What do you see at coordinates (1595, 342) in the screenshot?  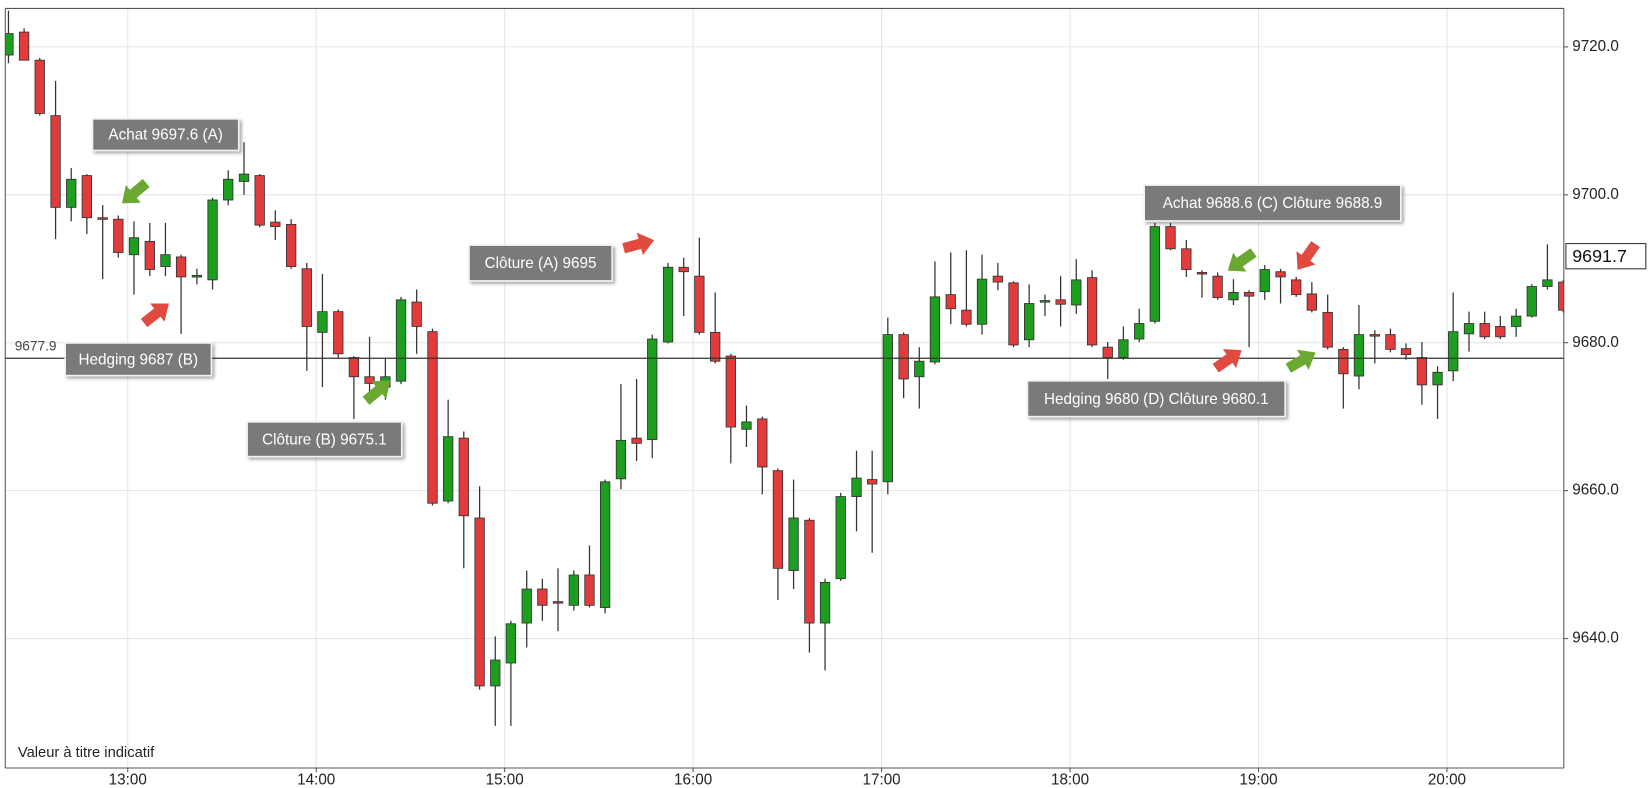 I see `y-tick-label: 9680.0` at bounding box center [1595, 342].